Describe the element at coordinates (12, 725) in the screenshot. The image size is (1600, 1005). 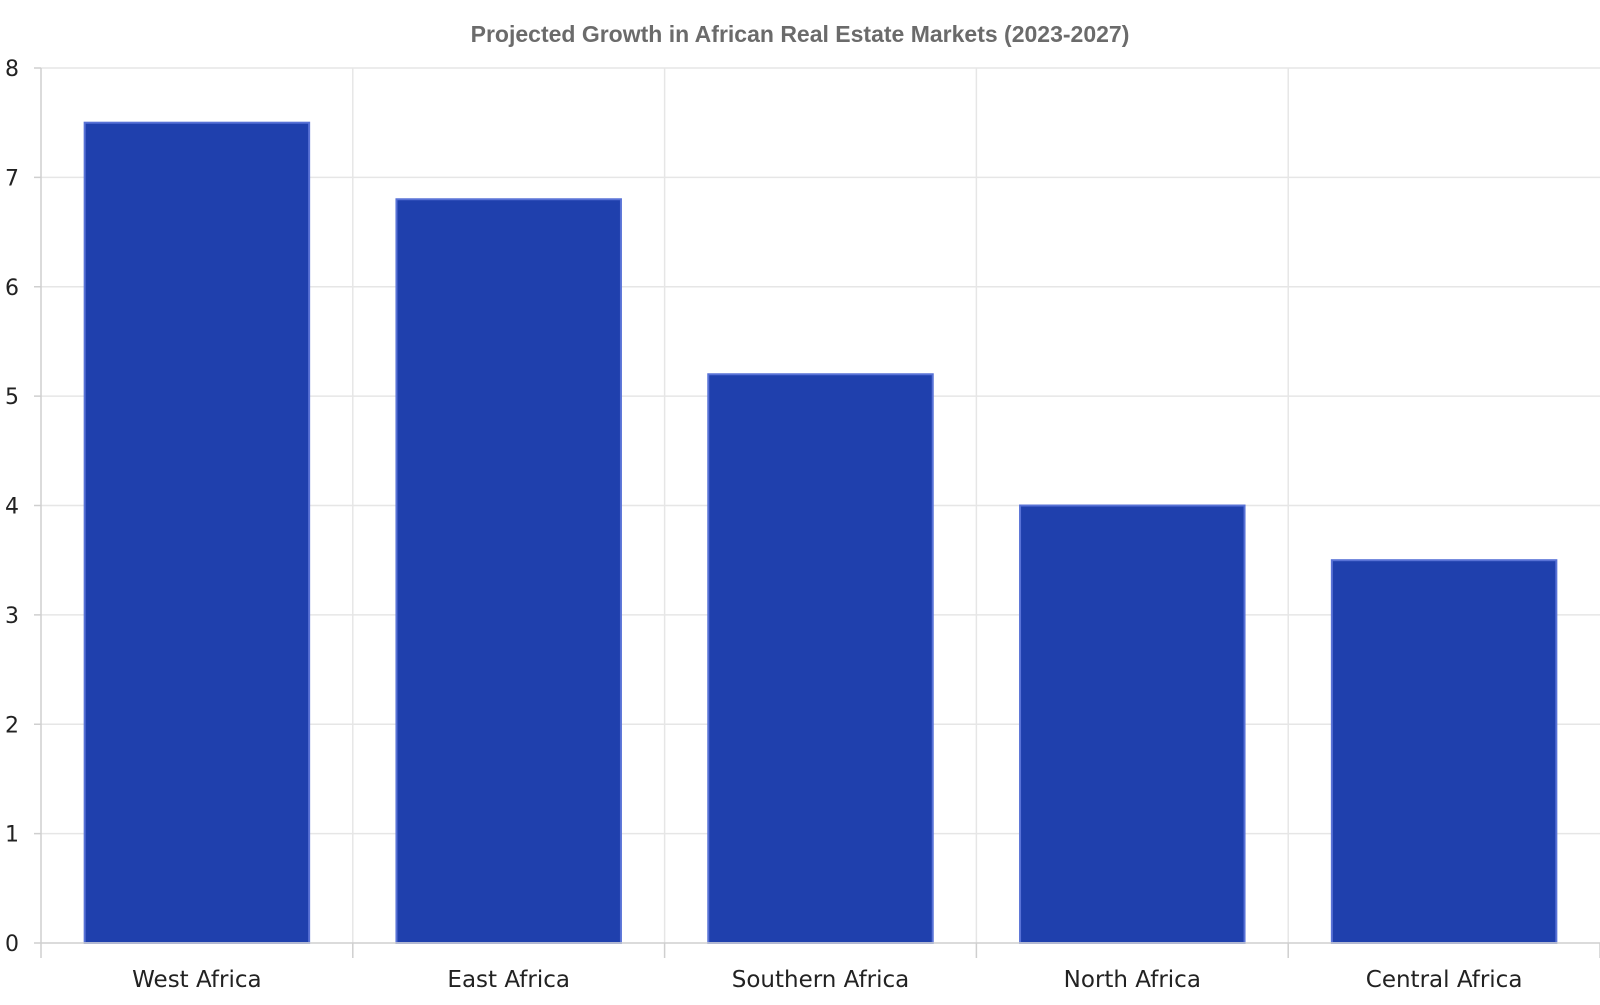
I see `y-tick-label: 2` at that location.